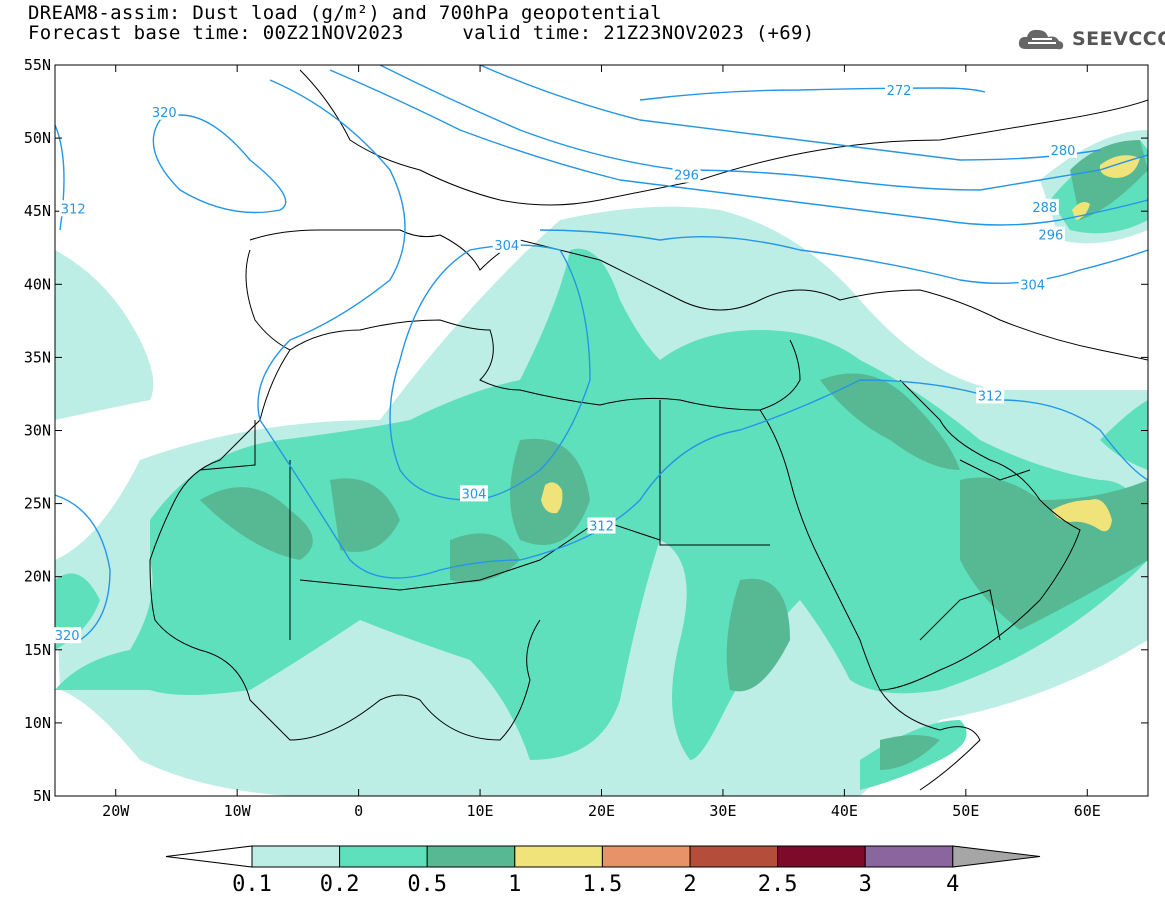 The width and height of the screenshot is (1165, 907). What do you see at coordinates (1041, 39) in the screenshot?
I see `cloud-icon` at bounding box center [1041, 39].